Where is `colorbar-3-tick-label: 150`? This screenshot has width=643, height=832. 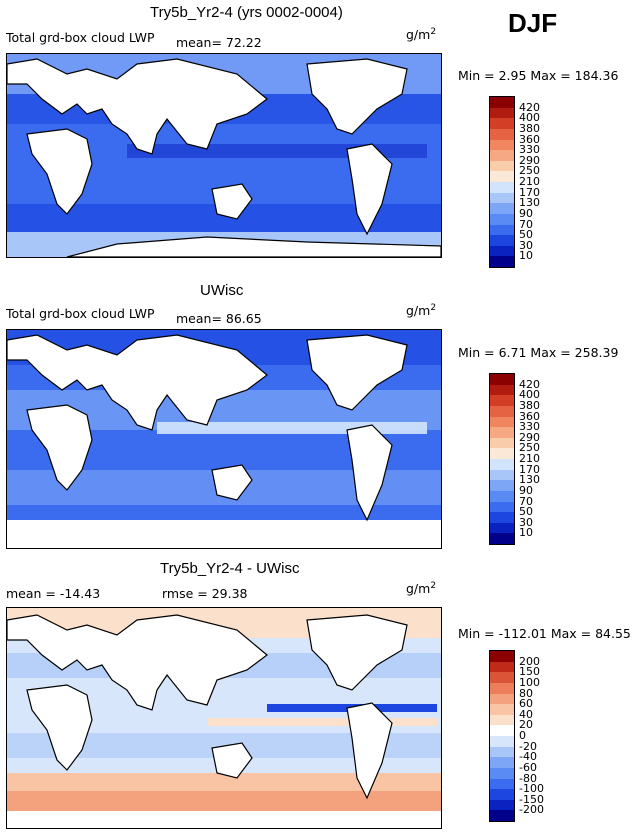
colorbar-3-tick-label: 150 is located at coordinates (529, 672).